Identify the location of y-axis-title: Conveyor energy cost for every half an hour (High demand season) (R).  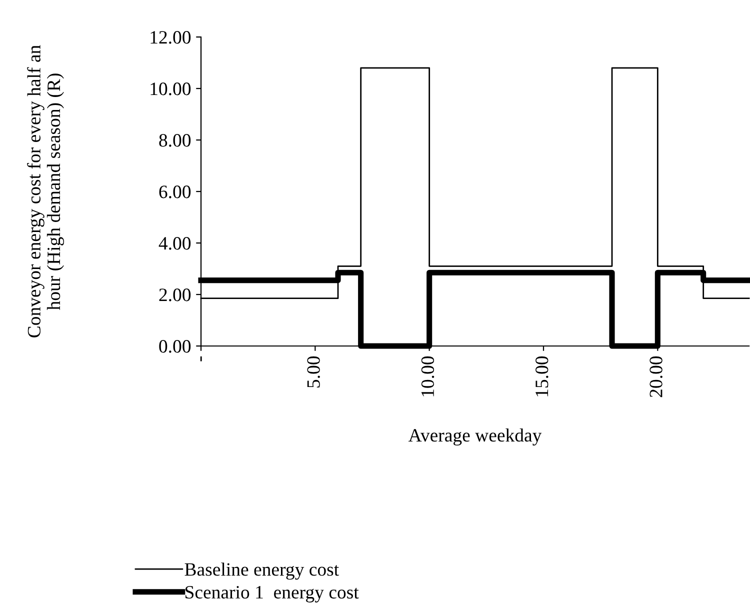
(45, 191).